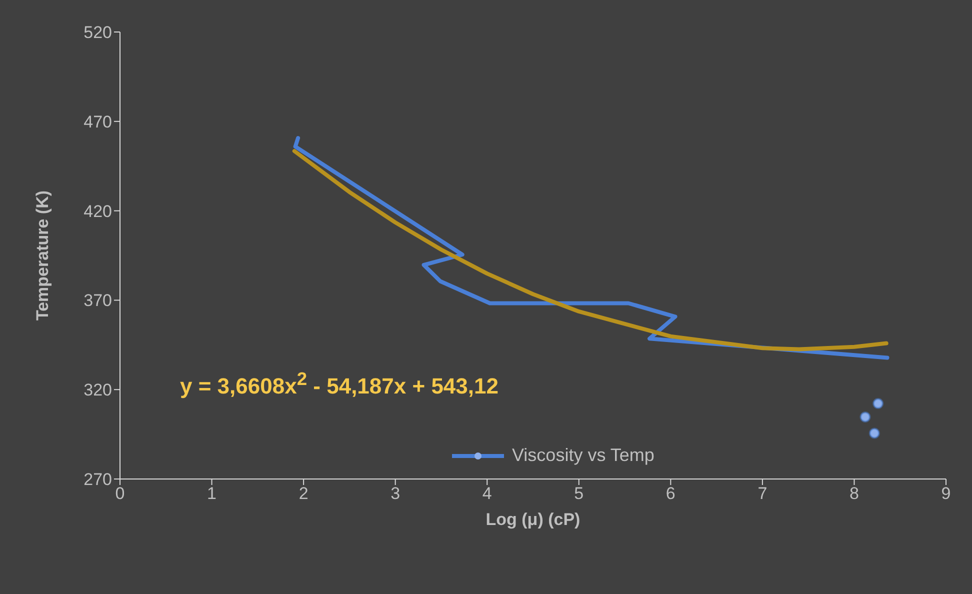 The height and width of the screenshot is (594, 972). What do you see at coordinates (98, 300) in the screenshot?
I see `y-tick-label: 370` at bounding box center [98, 300].